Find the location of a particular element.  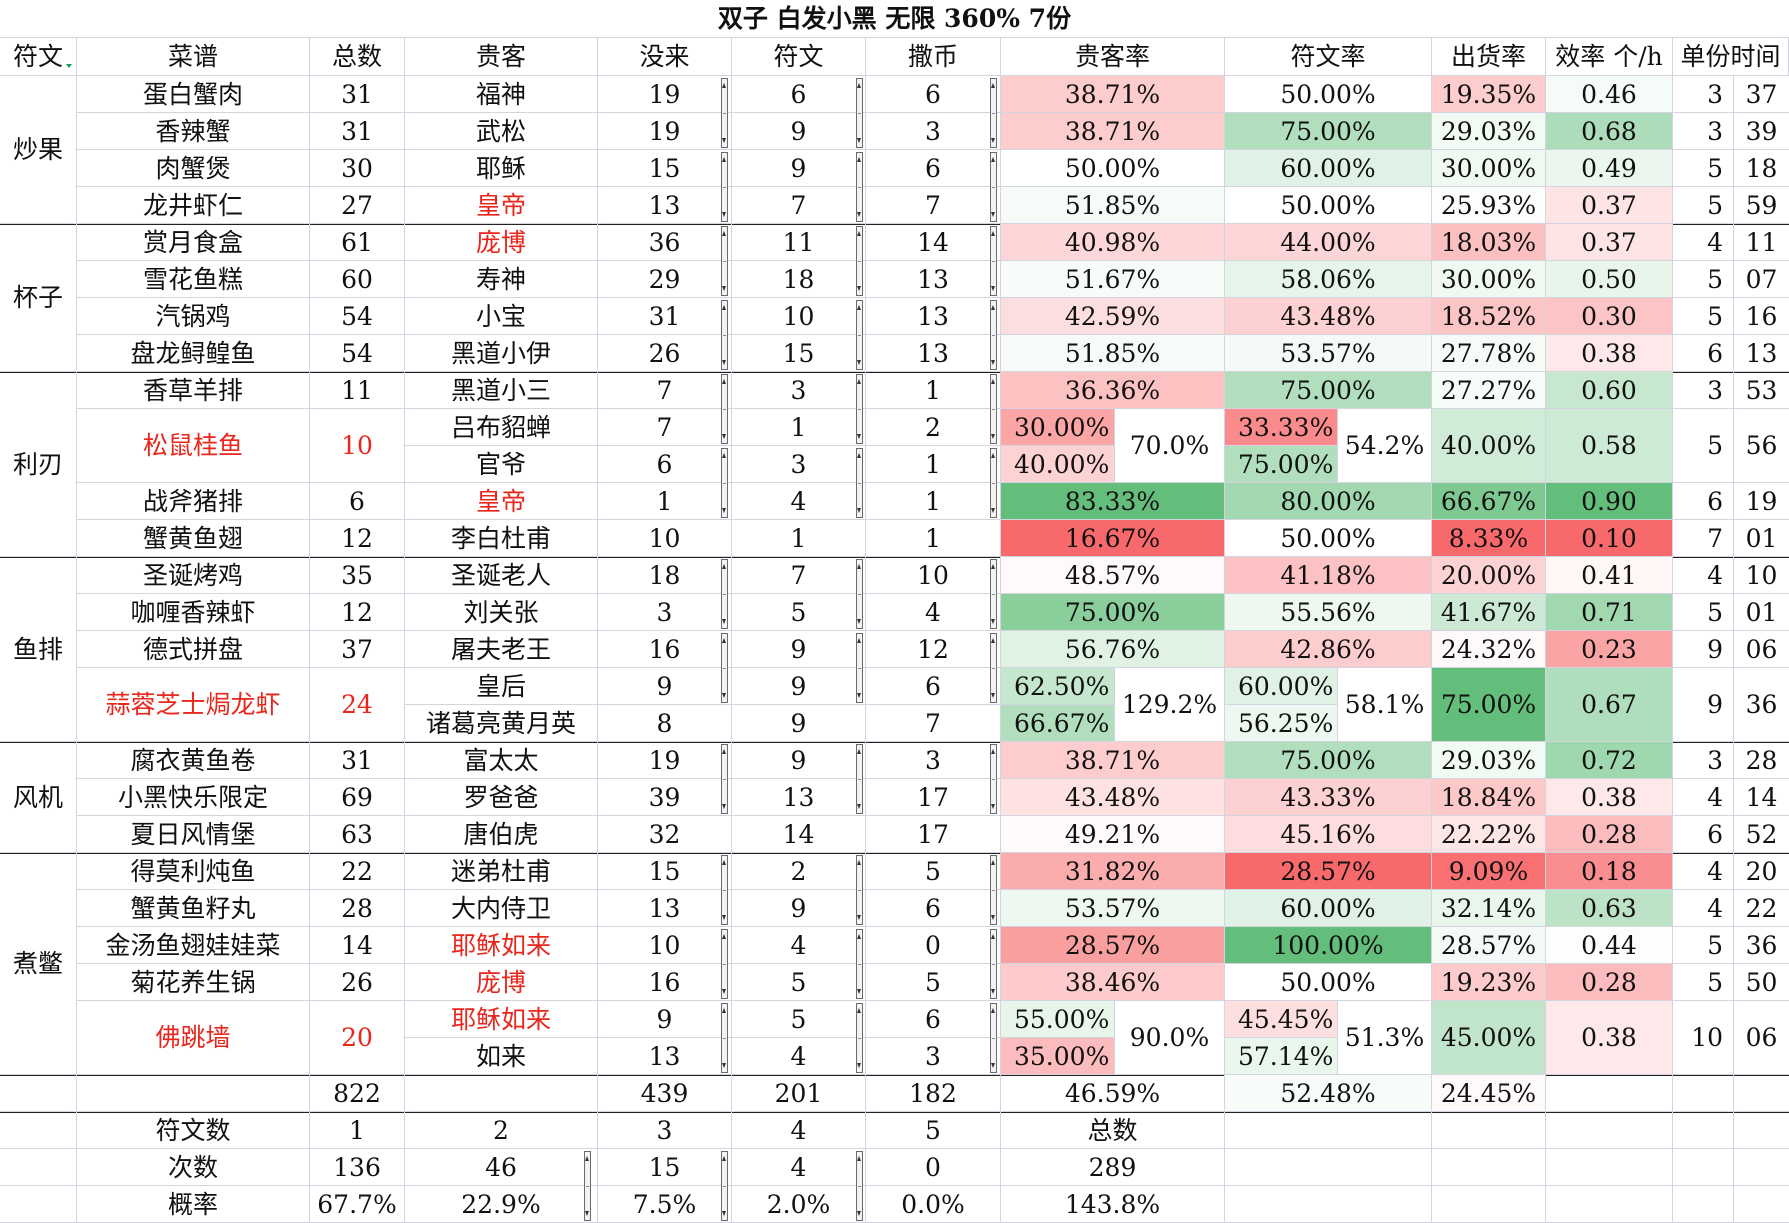

dish-total: 61 is located at coordinates (357, 242).